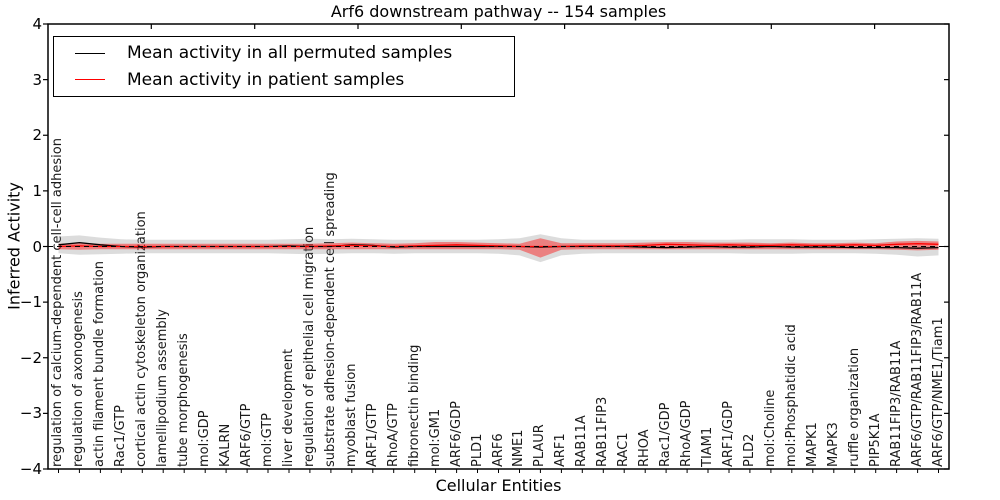  Describe the element at coordinates (37, 246) in the screenshot. I see `y-tick-label: 0` at that location.